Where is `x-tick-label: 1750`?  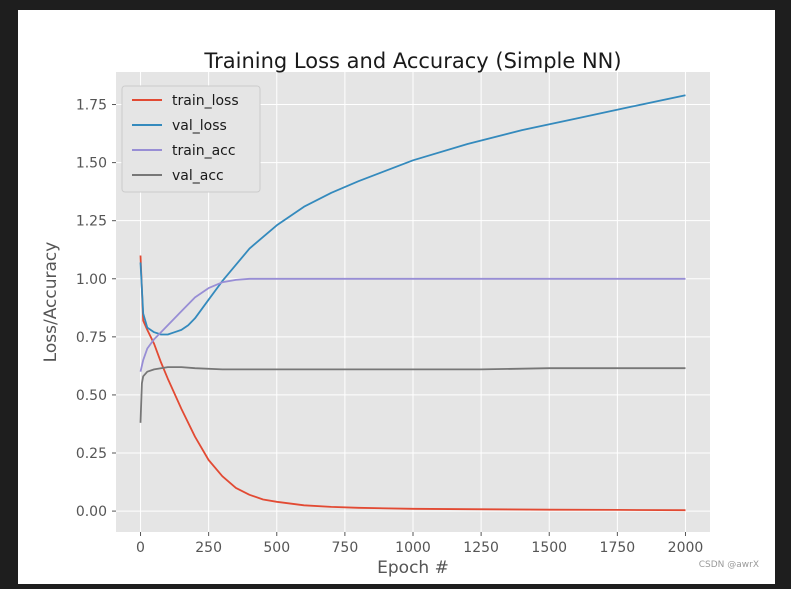
x-tick-label: 1750 is located at coordinates (618, 548).